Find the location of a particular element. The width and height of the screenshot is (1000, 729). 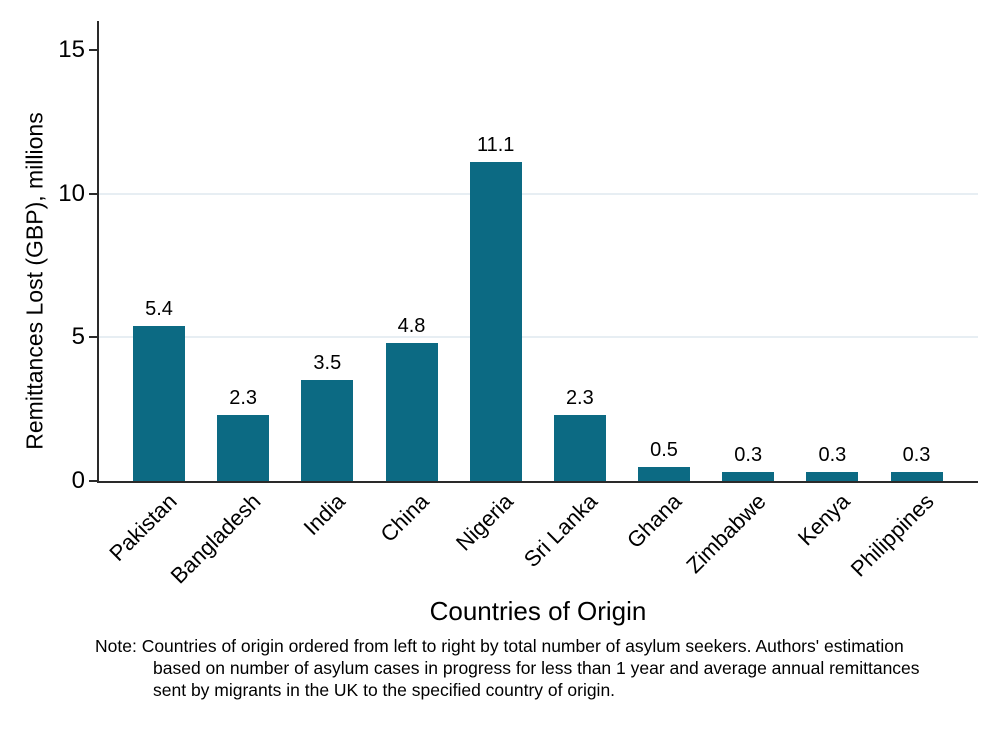

bar-bangladesh is located at coordinates (243, 447).